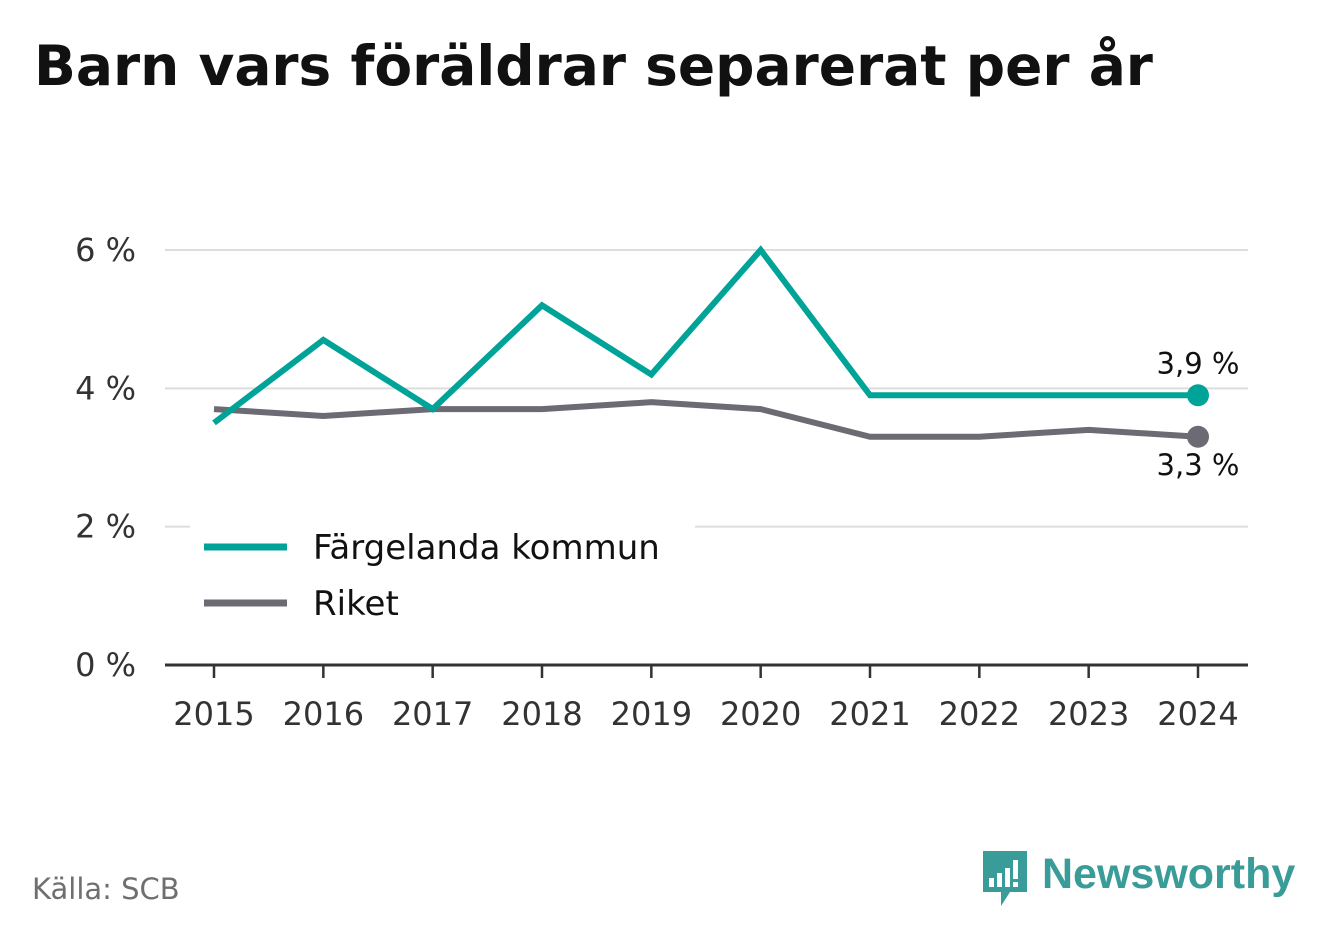 Image resolution: width=1322 pixels, height=939 pixels. Describe the element at coordinates (106, 889) in the screenshot. I see `source-note: Källa: SCB` at that location.